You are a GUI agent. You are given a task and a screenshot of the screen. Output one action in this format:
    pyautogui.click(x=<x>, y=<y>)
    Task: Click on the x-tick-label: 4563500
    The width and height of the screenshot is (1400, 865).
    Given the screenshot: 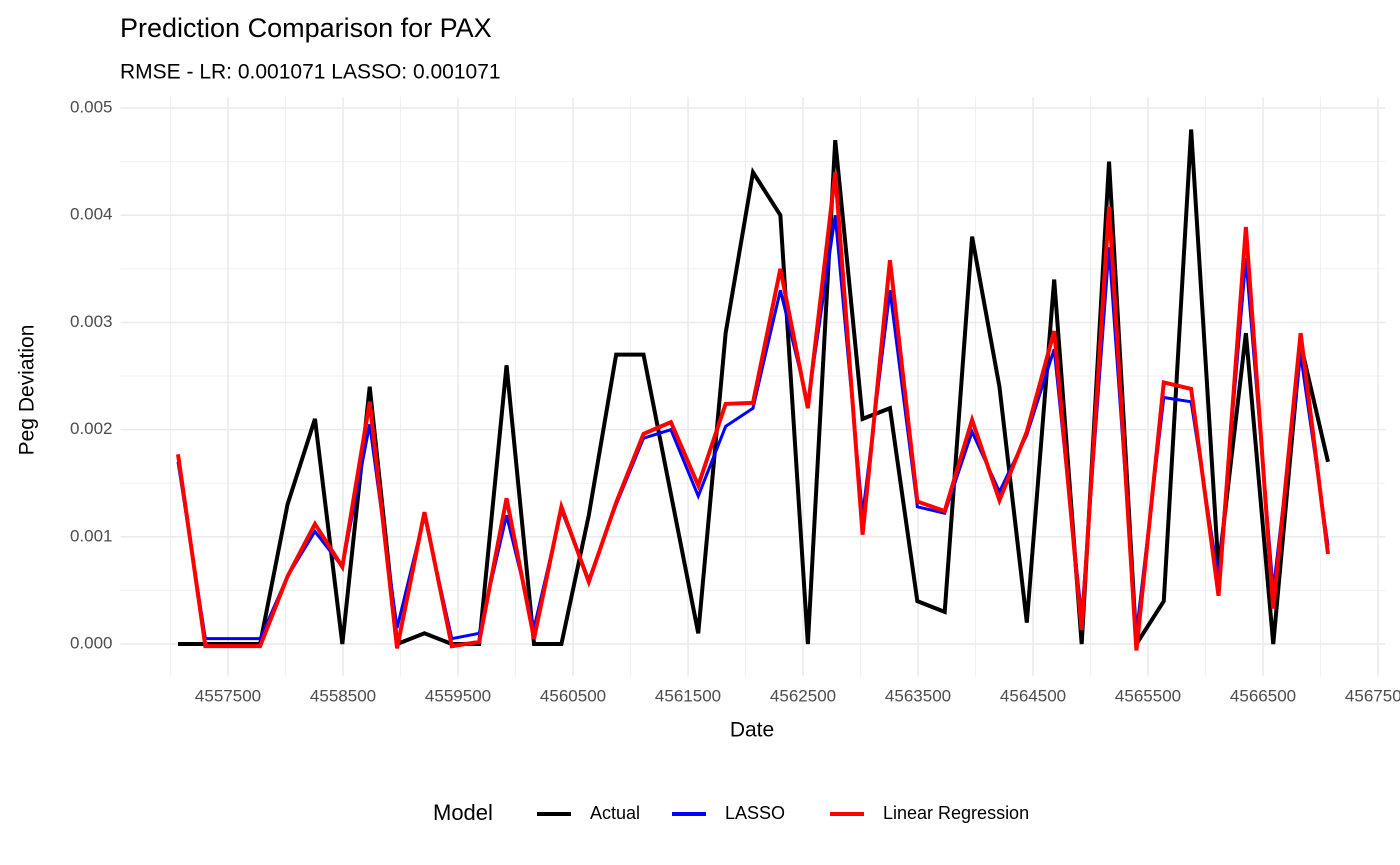 What is the action you would take?
    pyautogui.click(x=918, y=696)
    